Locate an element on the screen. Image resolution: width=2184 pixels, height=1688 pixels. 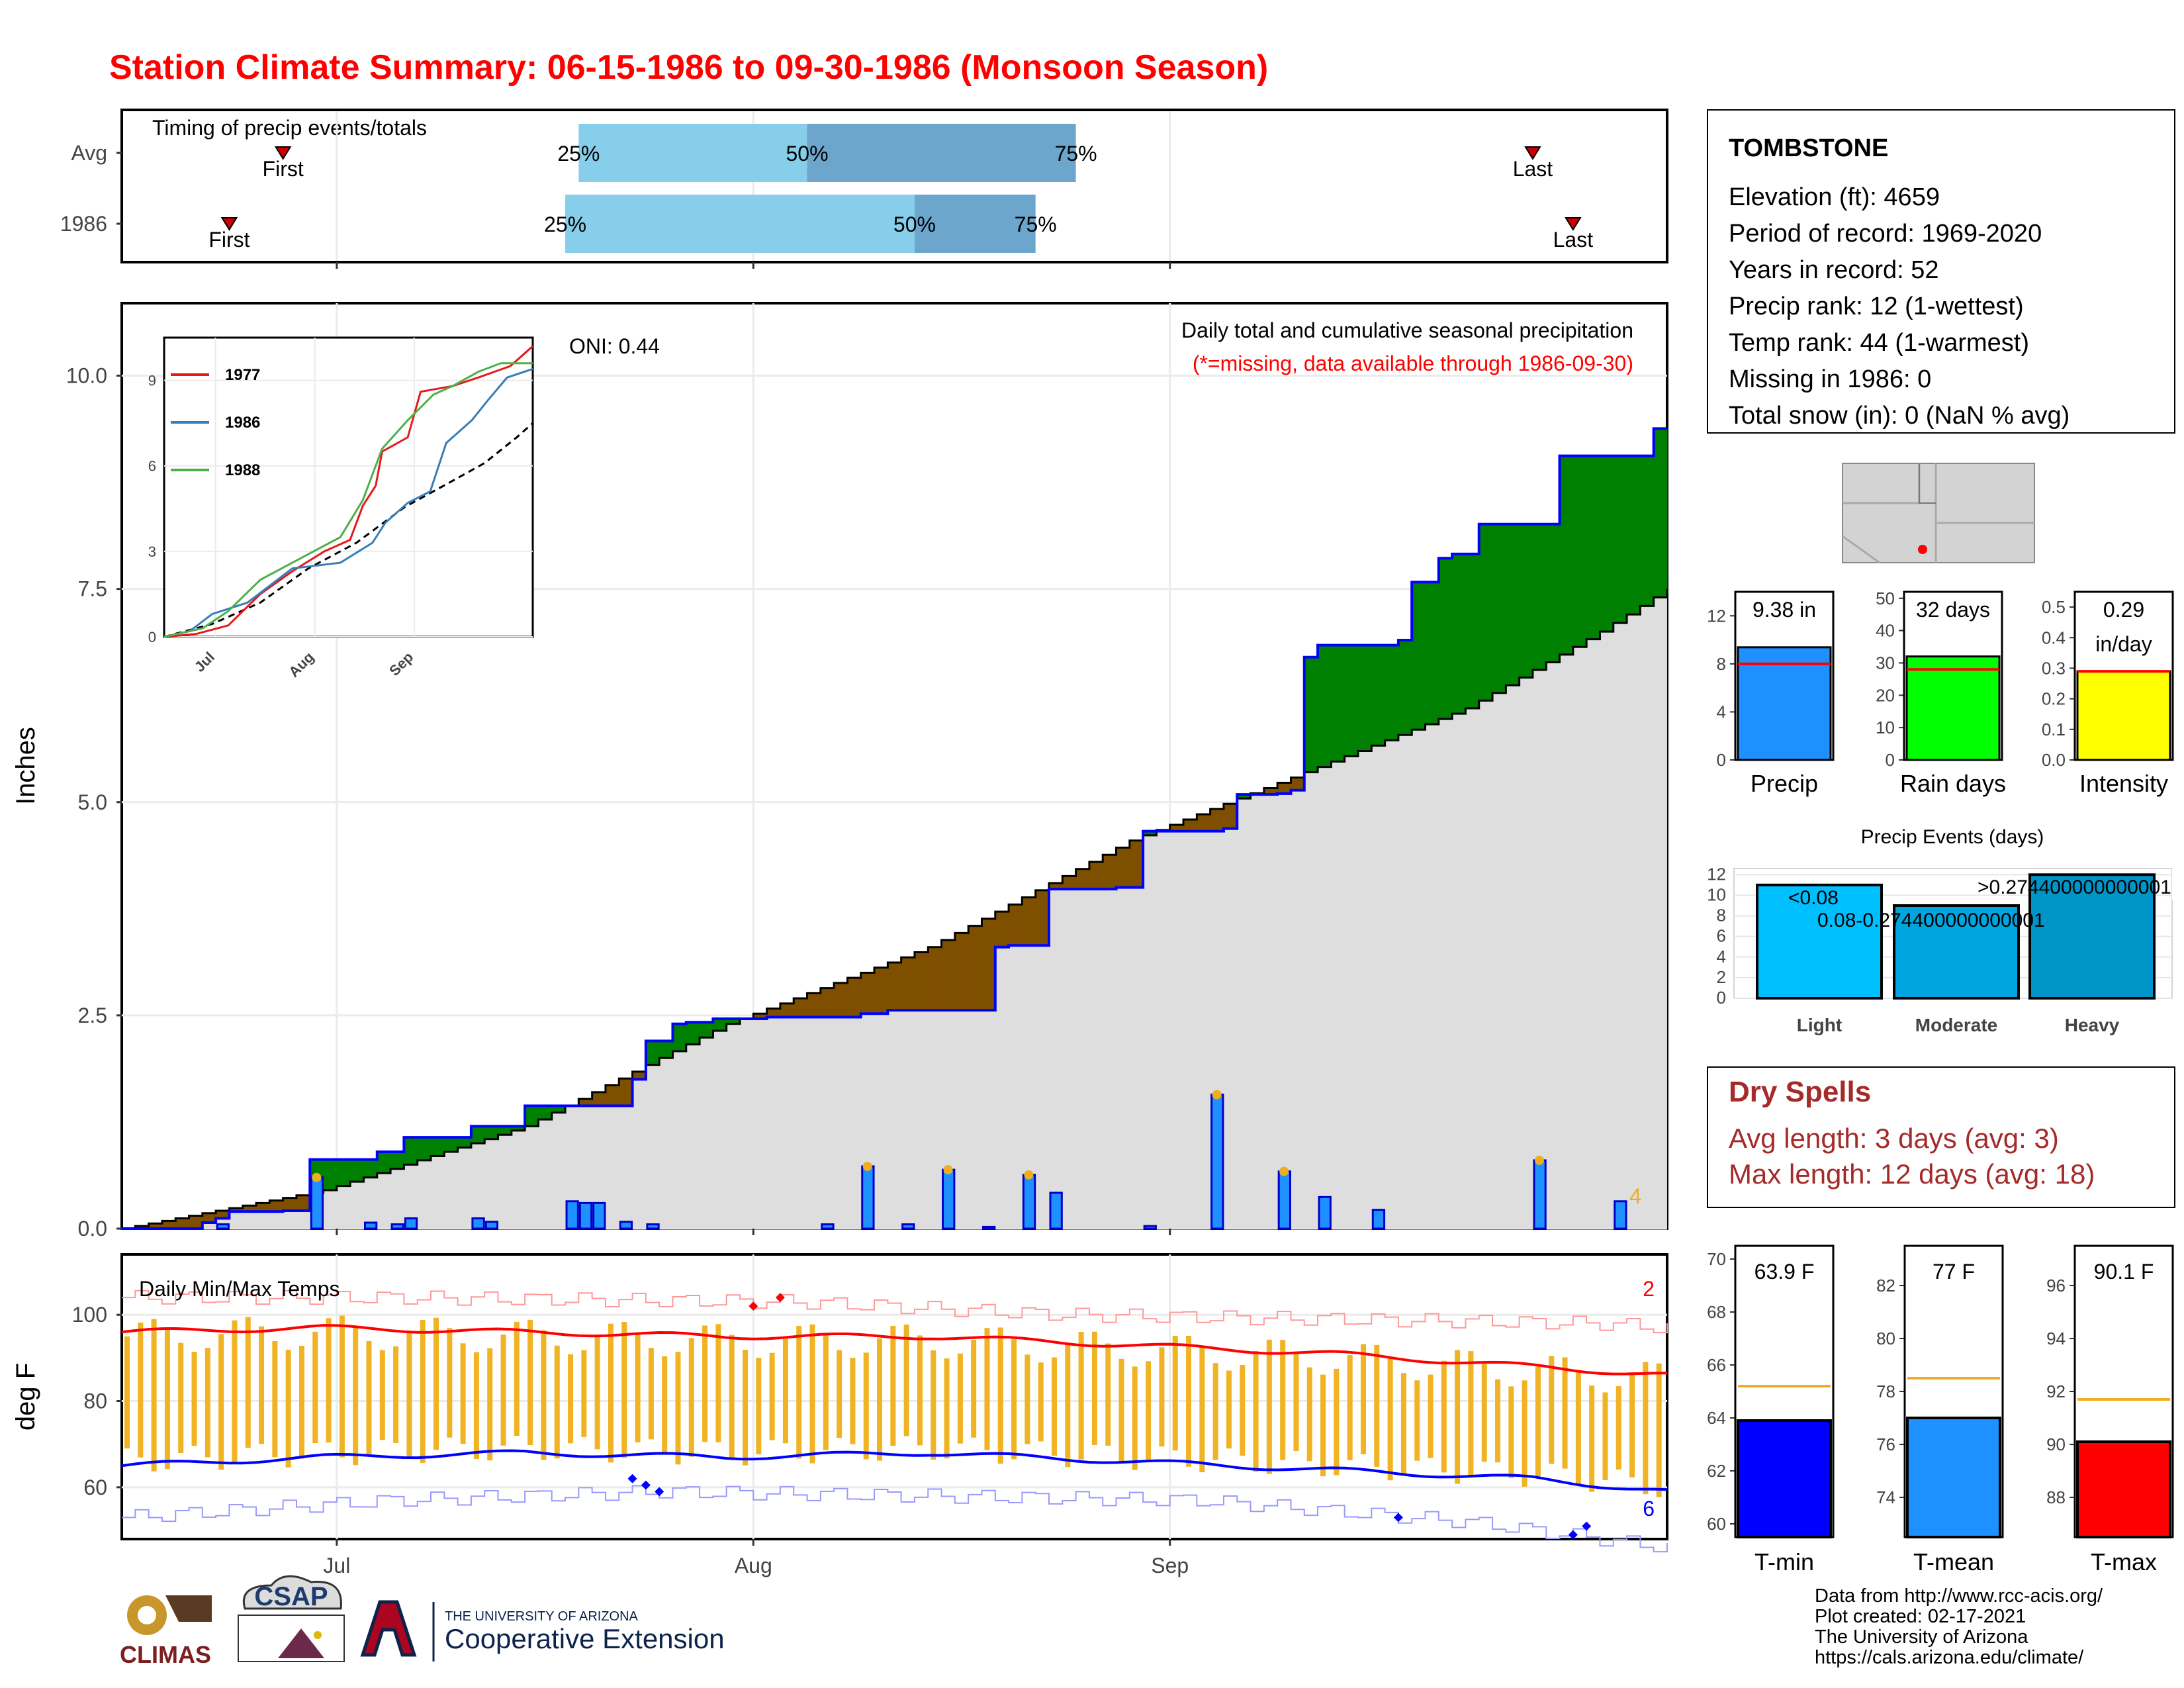
station-info-line: Years in record: 52 is located at coordinates (1834, 270).